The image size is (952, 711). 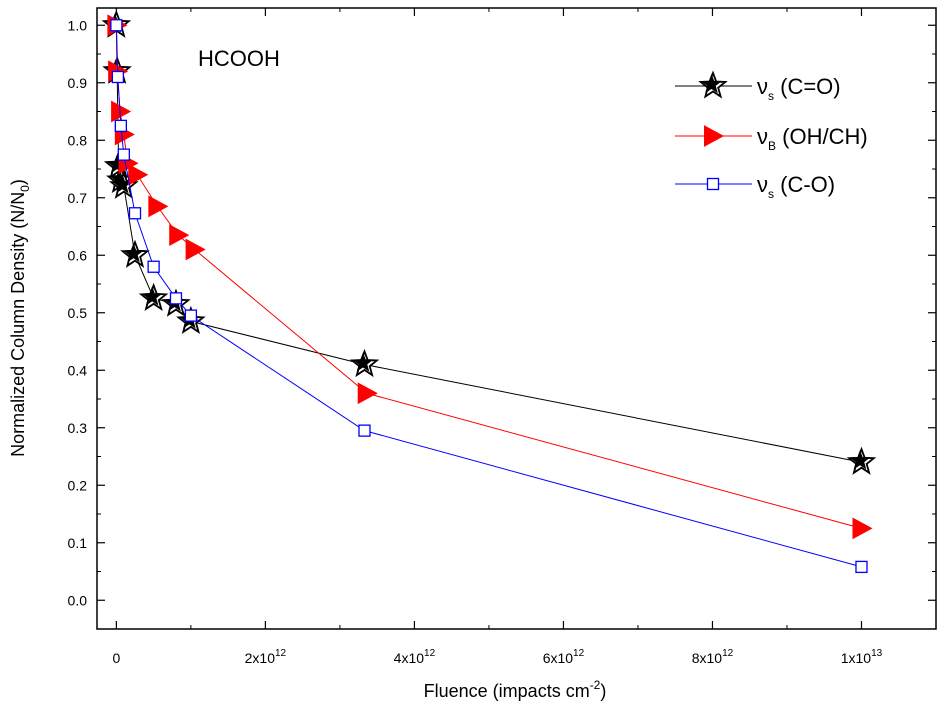 What do you see at coordinates (415, 657) in the screenshot?
I see `x-tick-label: 4x10¹²` at bounding box center [415, 657].